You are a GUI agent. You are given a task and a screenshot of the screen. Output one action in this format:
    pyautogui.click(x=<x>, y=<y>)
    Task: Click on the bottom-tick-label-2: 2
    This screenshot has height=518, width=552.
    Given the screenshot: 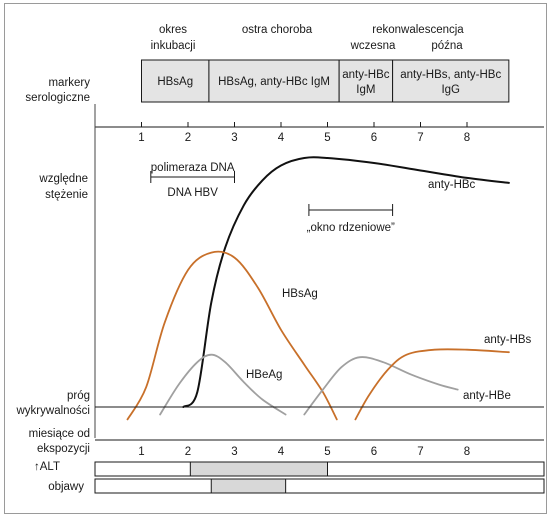 What is the action you would take?
    pyautogui.click(x=188, y=452)
    